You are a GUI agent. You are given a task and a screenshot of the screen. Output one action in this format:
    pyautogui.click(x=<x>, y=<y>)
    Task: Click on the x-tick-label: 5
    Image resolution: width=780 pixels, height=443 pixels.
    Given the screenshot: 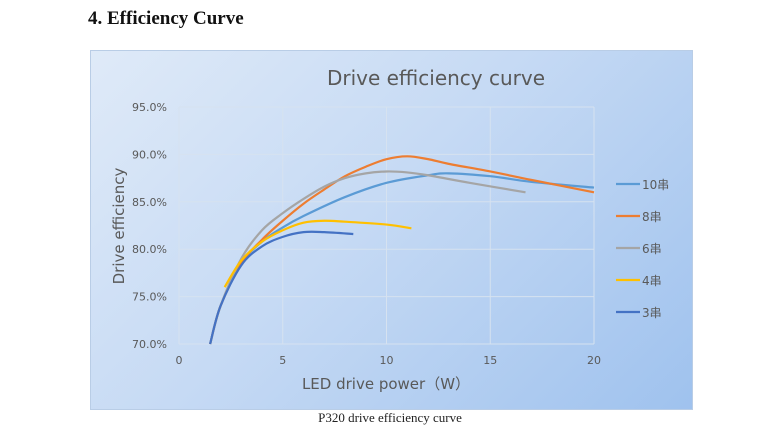 What is the action you would take?
    pyautogui.click(x=282, y=360)
    